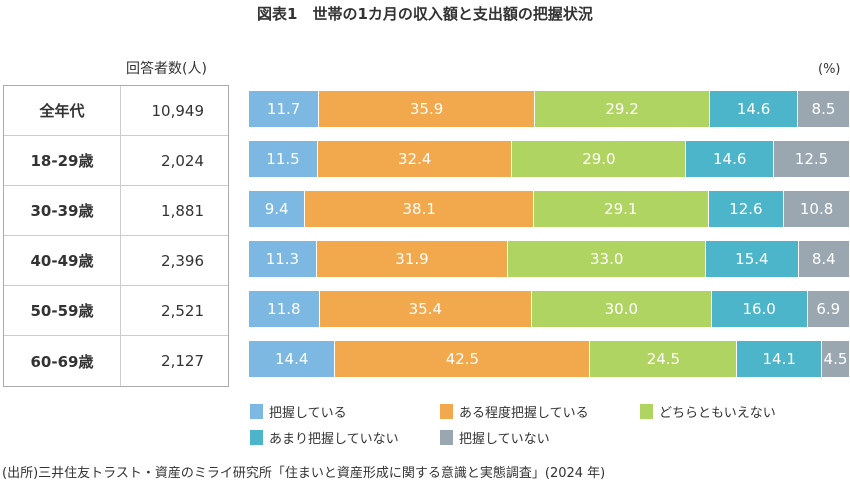 The width and height of the screenshot is (850, 487). I want to click on bar-segment: 8.4, so click(823, 259).